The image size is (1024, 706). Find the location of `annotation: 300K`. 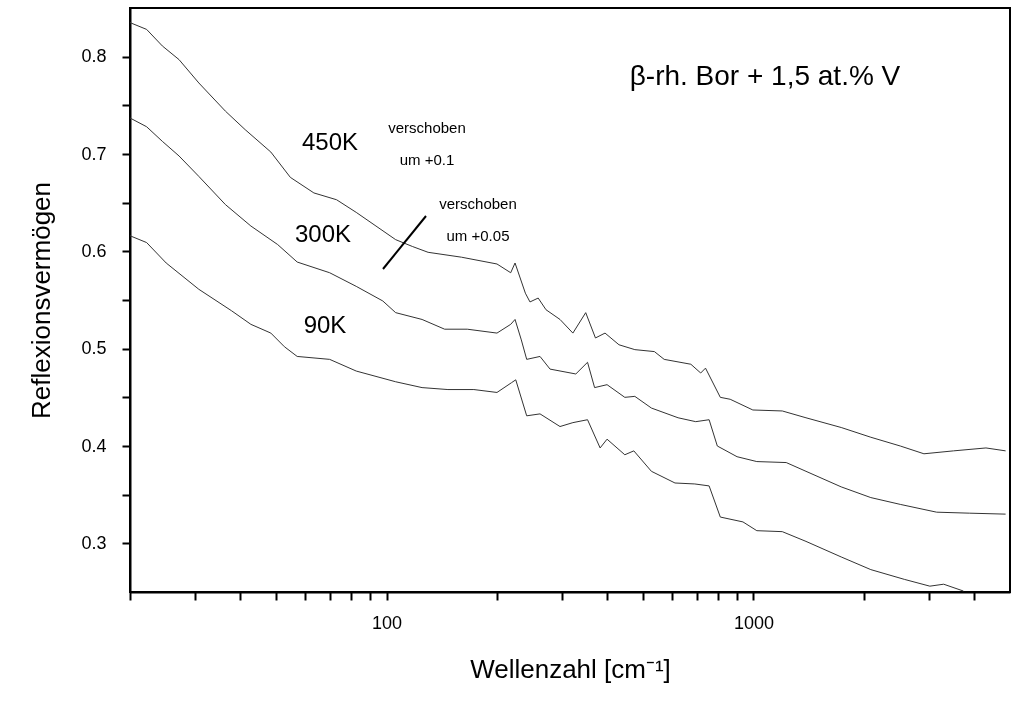

annotation: 300K is located at coordinates (323, 233).